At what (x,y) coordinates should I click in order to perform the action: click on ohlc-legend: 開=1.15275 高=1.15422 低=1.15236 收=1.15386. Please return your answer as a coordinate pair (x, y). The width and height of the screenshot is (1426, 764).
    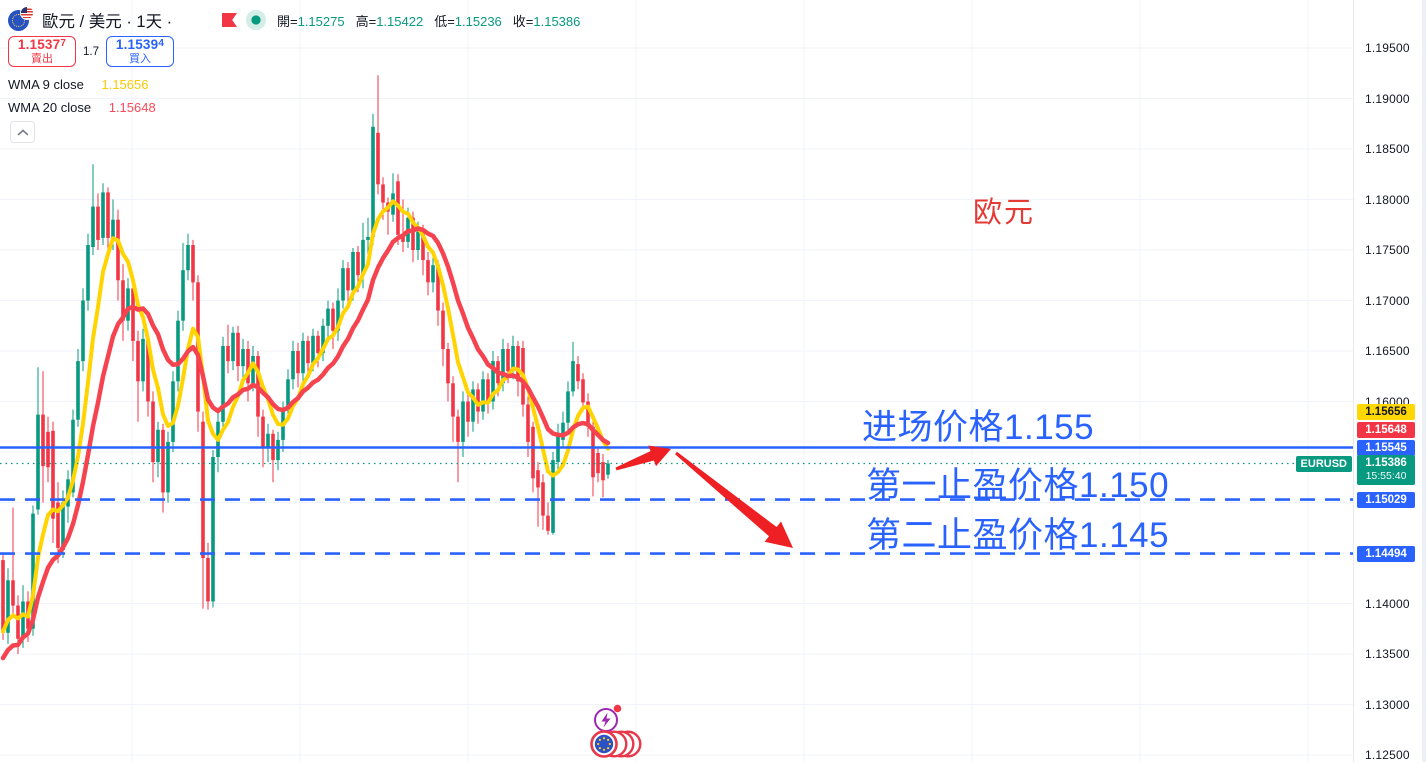
    Looking at the image, I should click on (401, 20).